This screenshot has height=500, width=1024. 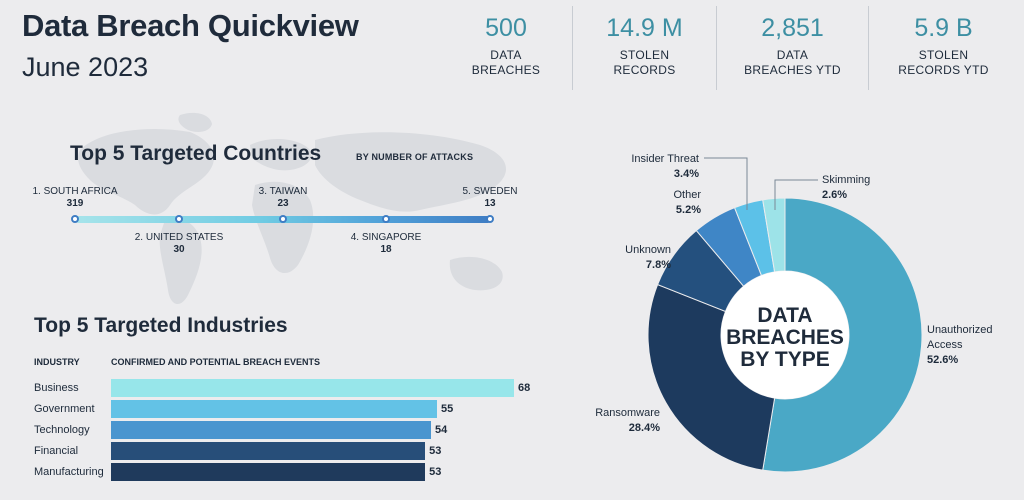 What do you see at coordinates (658, 265) in the screenshot?
I see `slice-percent: 7.8%` at bounding box center [658, 265].